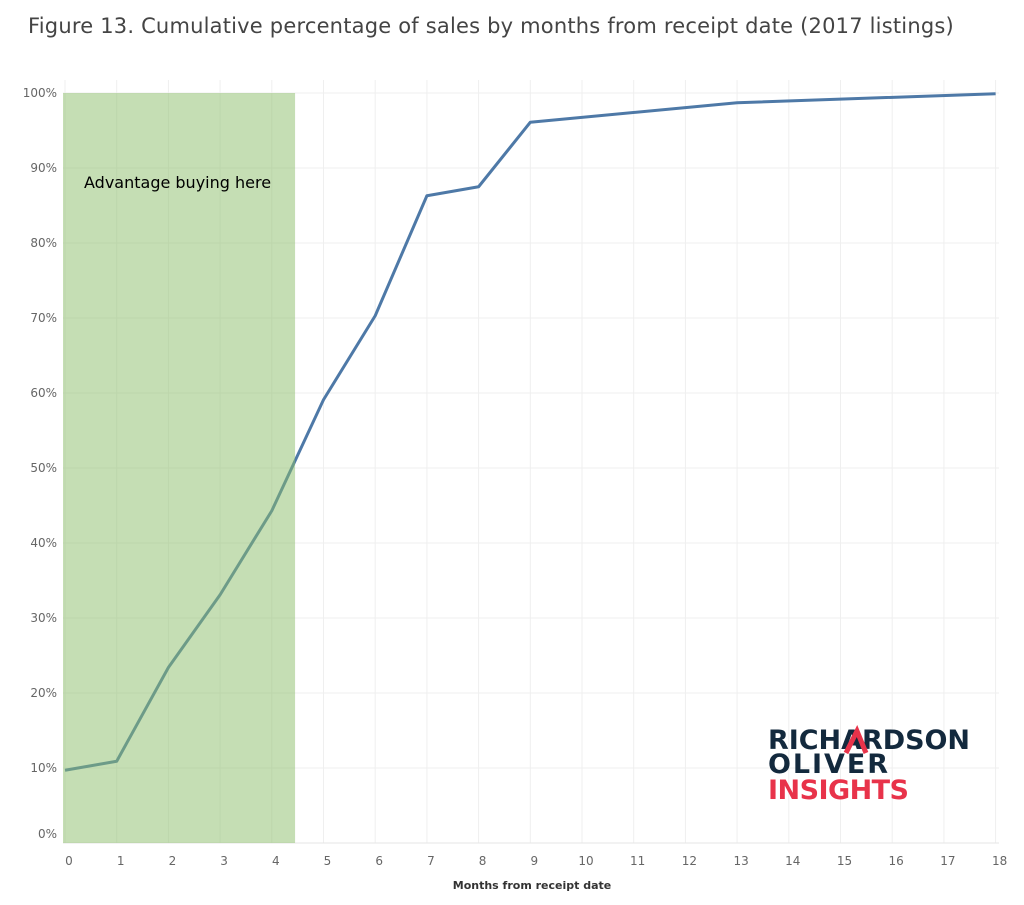 This screenshot has width=1024, height=905. I want to click on y-tick-label: 60%, so click(43, 393).